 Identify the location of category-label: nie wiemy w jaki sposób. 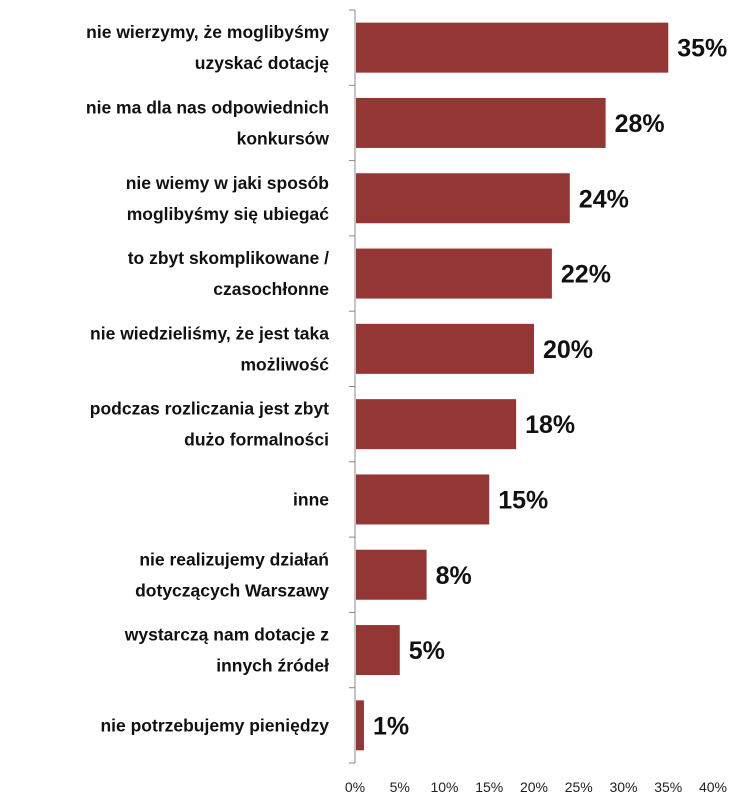
(227, 183).